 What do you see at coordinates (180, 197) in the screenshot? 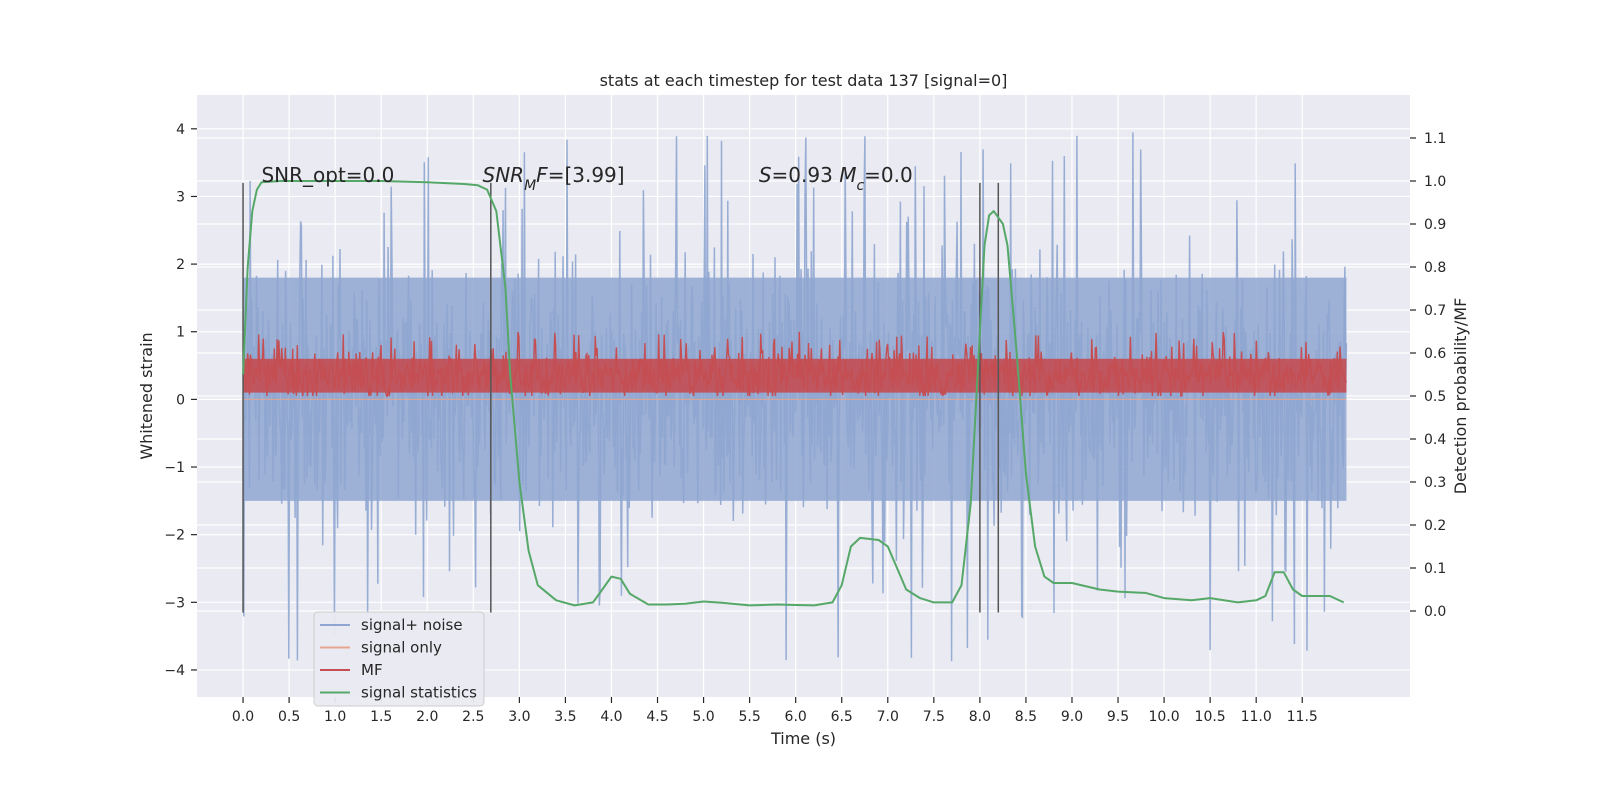
I see `y-left-tick-label: 3` at bounding box center [180, 197].